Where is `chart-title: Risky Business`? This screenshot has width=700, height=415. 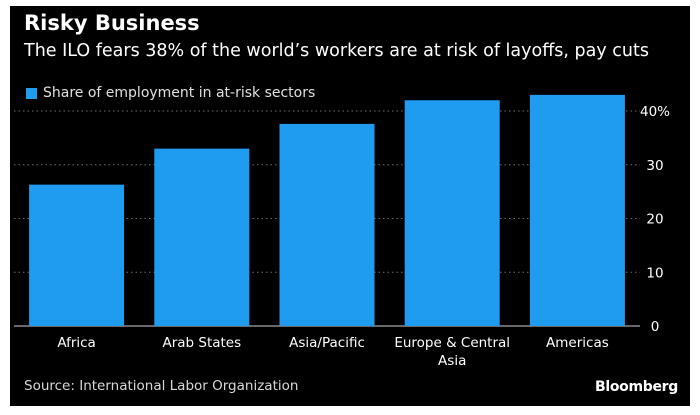
chart-title: Risky Business is located at coordinates (112, 23).